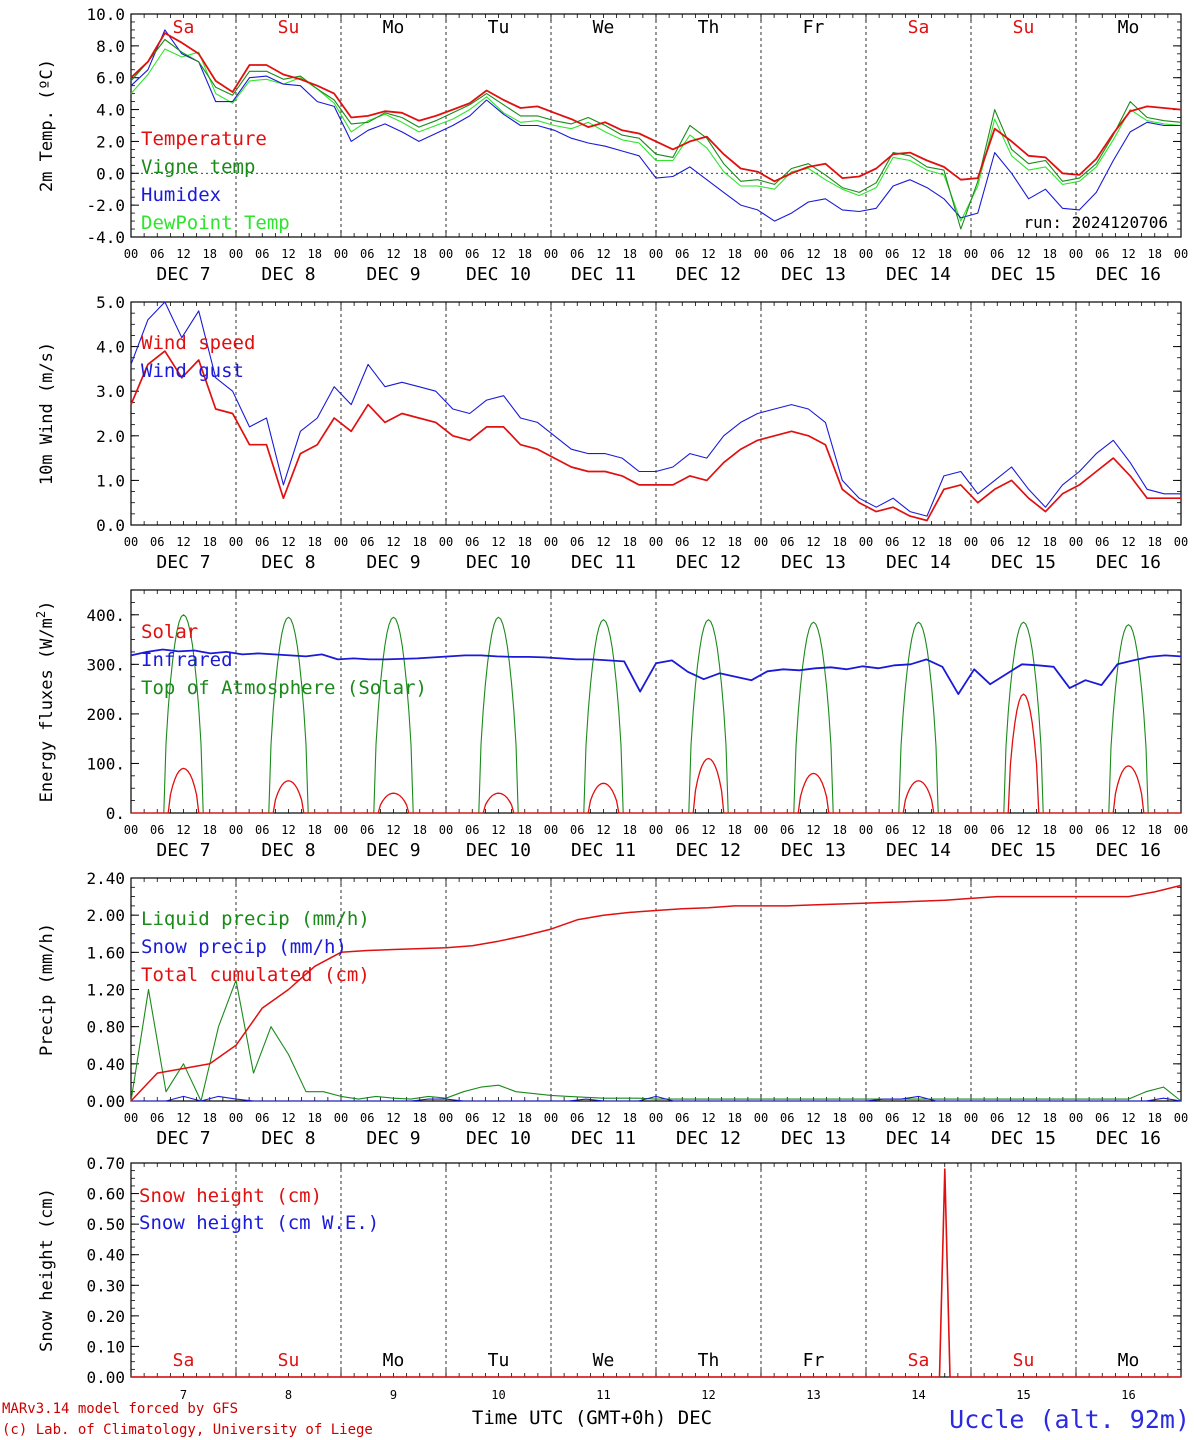 Image resolution: width=1194 pixels, height=1440 pixels. What do you see at coordinates (498, 1138) in the screenshot?
I see `x-date-label: DEC 10` at bounding box center [498, 1138].